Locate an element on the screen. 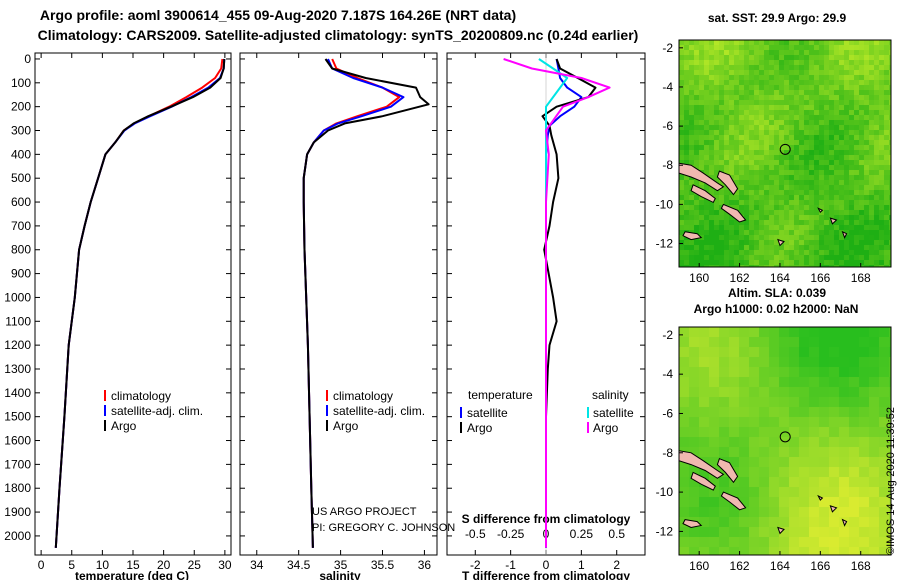 The height and width of the screenshot is (580, 900). y-tick-label: 800 is located at coordinates (21, 250).